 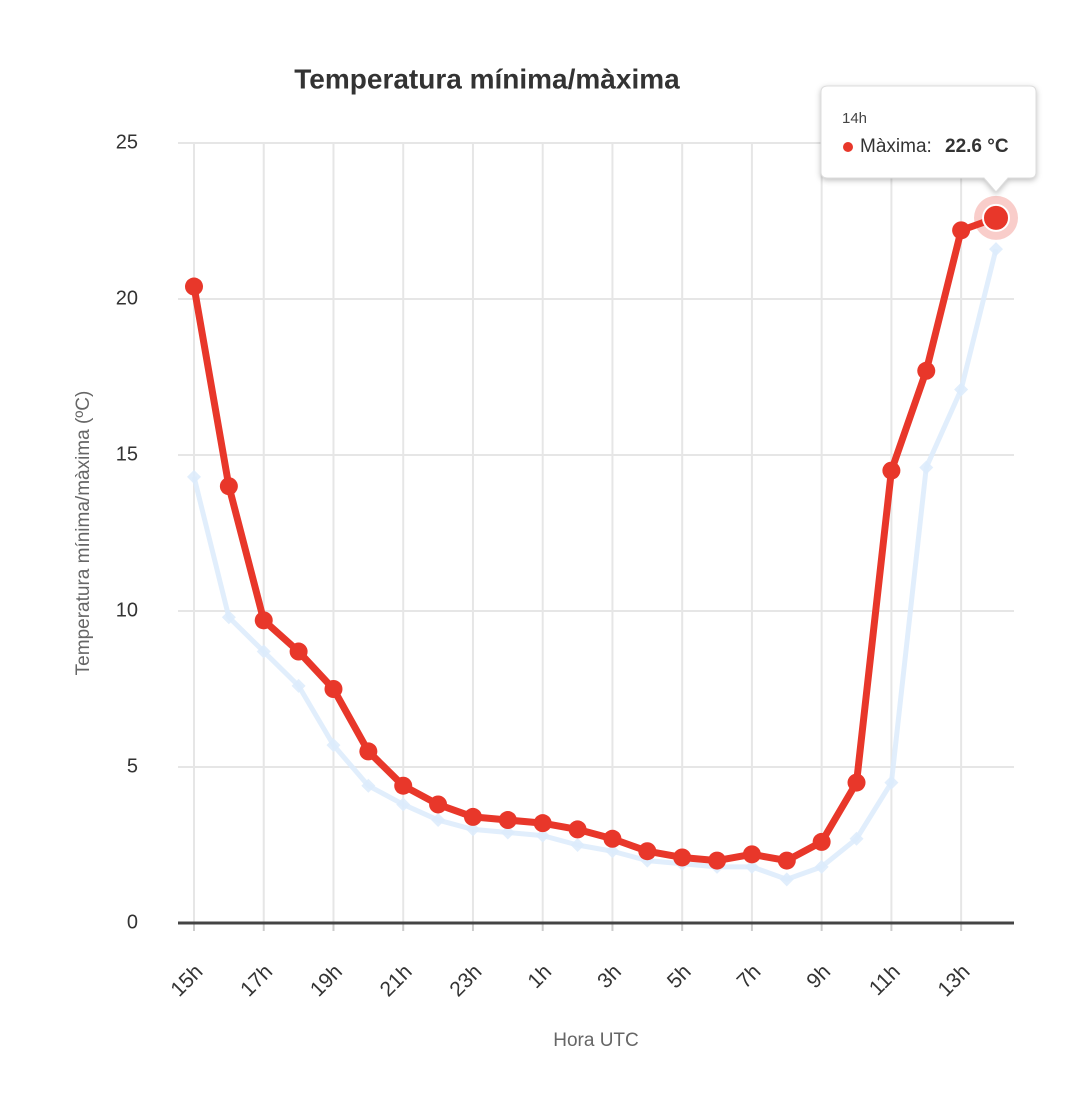 What do you see at coordinates (848, 147) in the screenshot?
I see `tooltip-marker` at bounding box center [848, 147].